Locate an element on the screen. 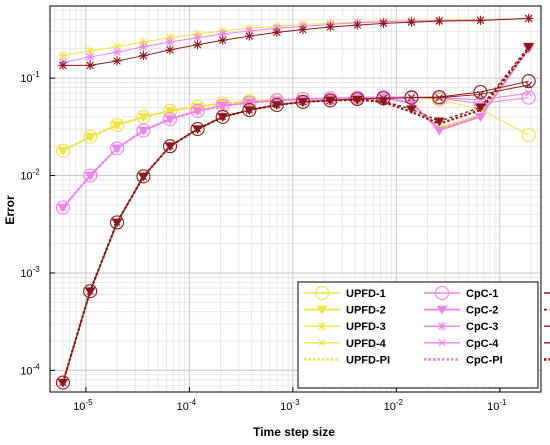 This screenshot has height=445, width=550. legend-entry-upfd-4: UPFD-4 is located at coordinates (345, 344).